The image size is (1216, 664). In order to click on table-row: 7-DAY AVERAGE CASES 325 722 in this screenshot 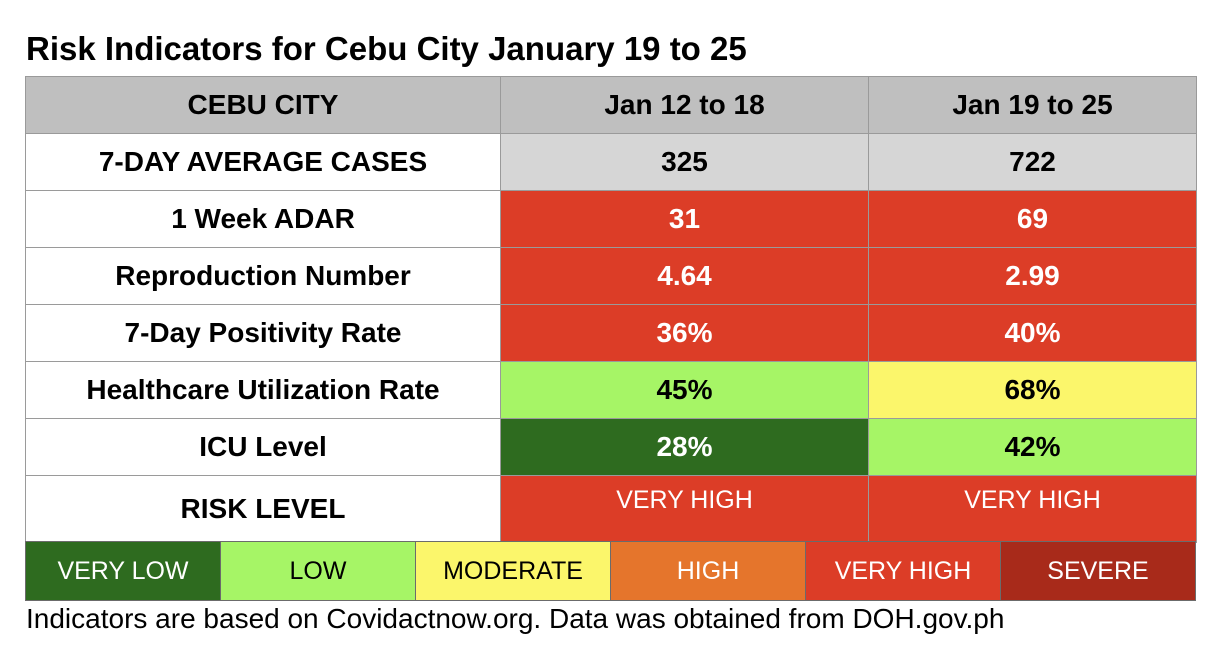, I will do `click(611, 162)`.